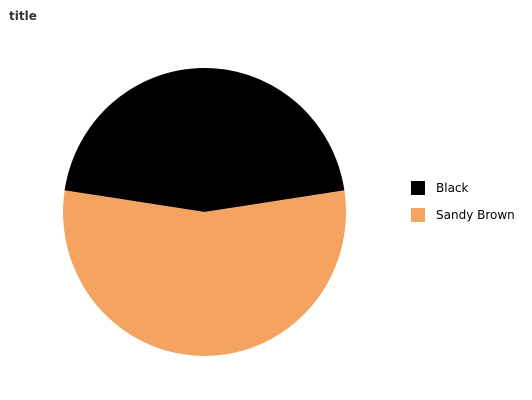 This screenshot has width=532, height=400. Describe the element at coordinates (475, 215) in the screenshot. I see `legend-label-sandy-brown: Sandy Brown` at that location.